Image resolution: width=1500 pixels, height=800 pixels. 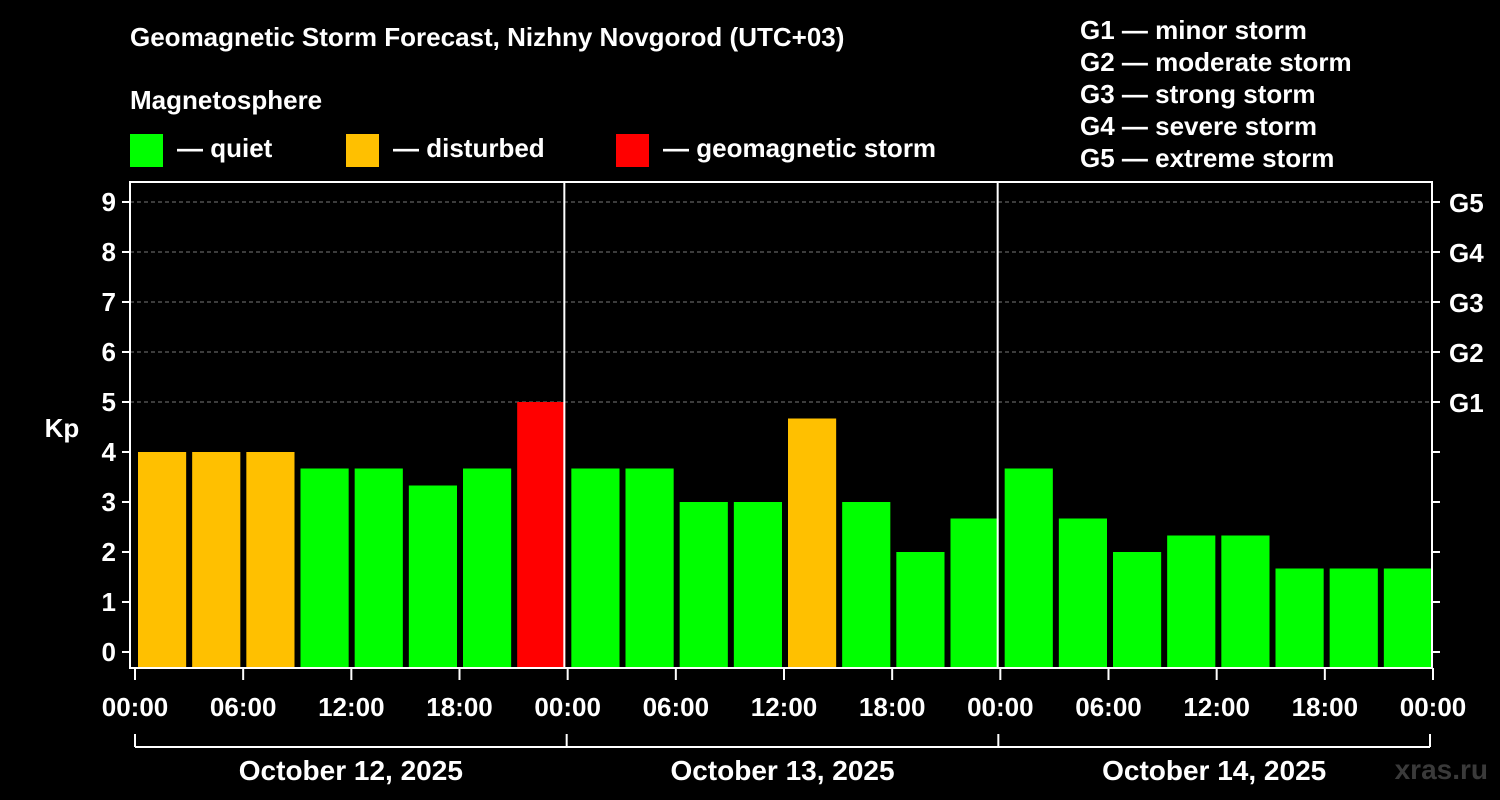 What do you see at coordinates (782, 770) in the screenshot?
I see `day-label-1: October 13, 2025` at bounding box center [782, 770].